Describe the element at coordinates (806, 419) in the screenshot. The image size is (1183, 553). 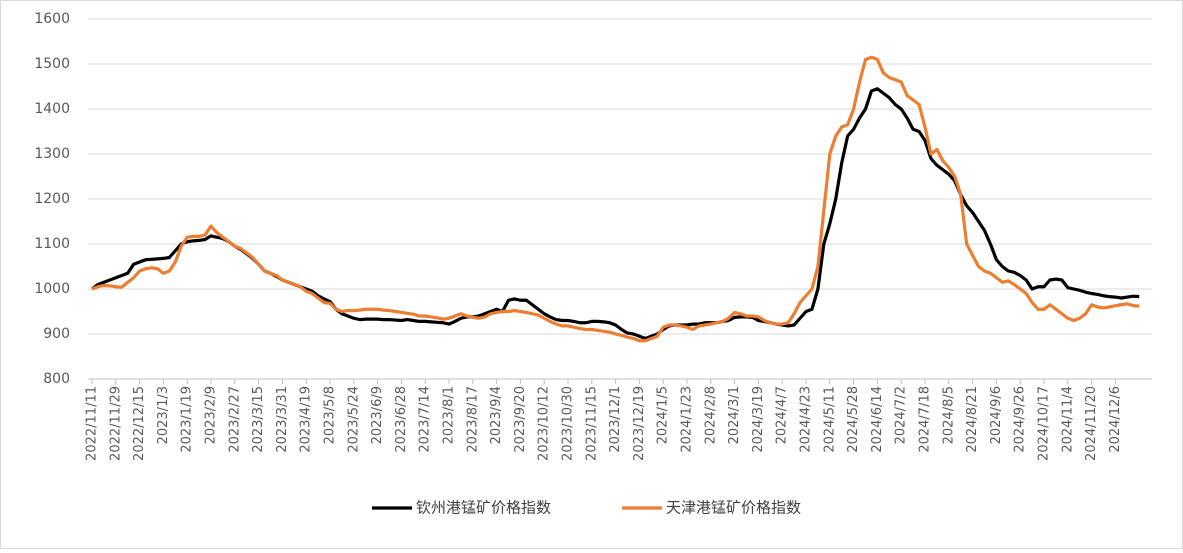
I see `x-tick-label: 2024/4/23` at that location.